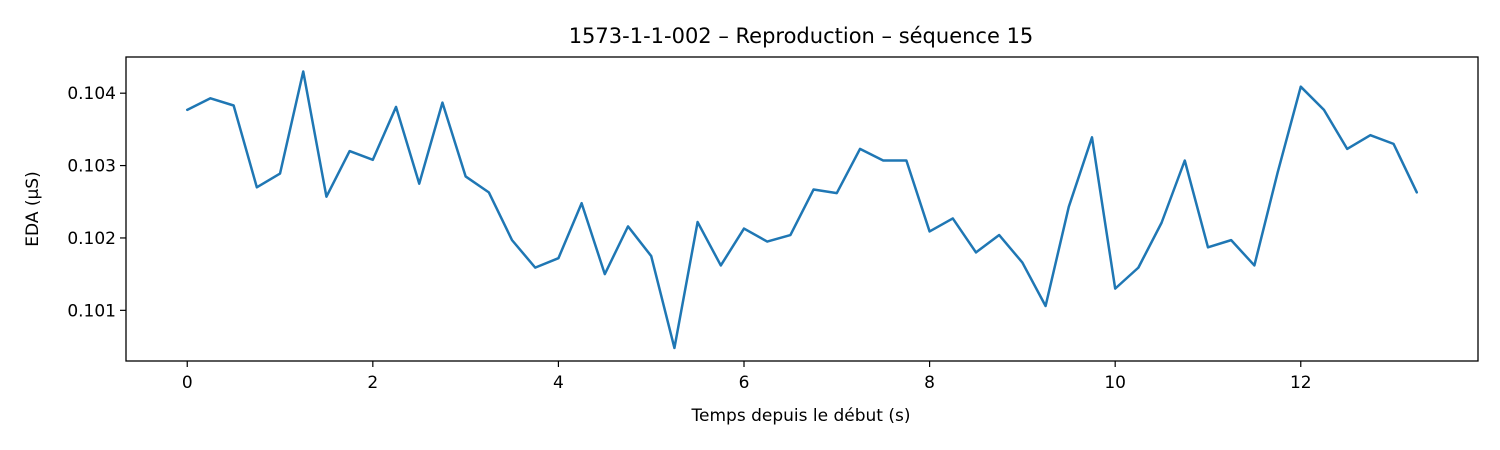  I want to click on x-axis-label: Temps depuis le début (s), so click(801, 416).